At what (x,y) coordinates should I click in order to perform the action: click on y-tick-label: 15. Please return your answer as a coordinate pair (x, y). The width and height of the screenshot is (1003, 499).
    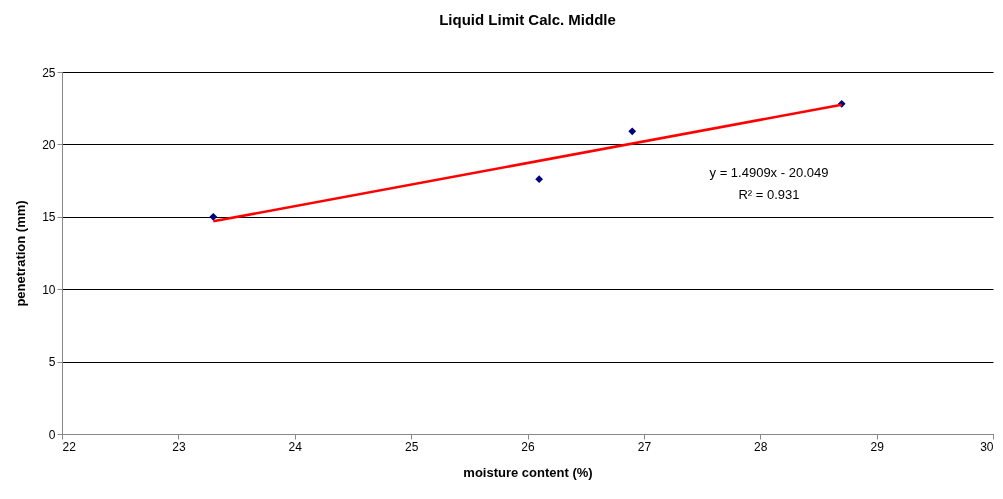
    Looking at the image, I should click on (49, 217).